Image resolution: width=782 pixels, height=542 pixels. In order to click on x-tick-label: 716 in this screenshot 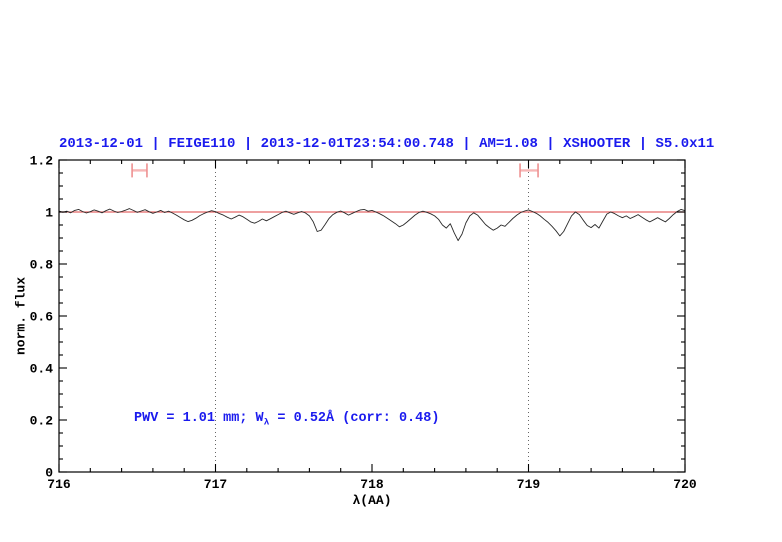, I will do `click(59, 484)`.